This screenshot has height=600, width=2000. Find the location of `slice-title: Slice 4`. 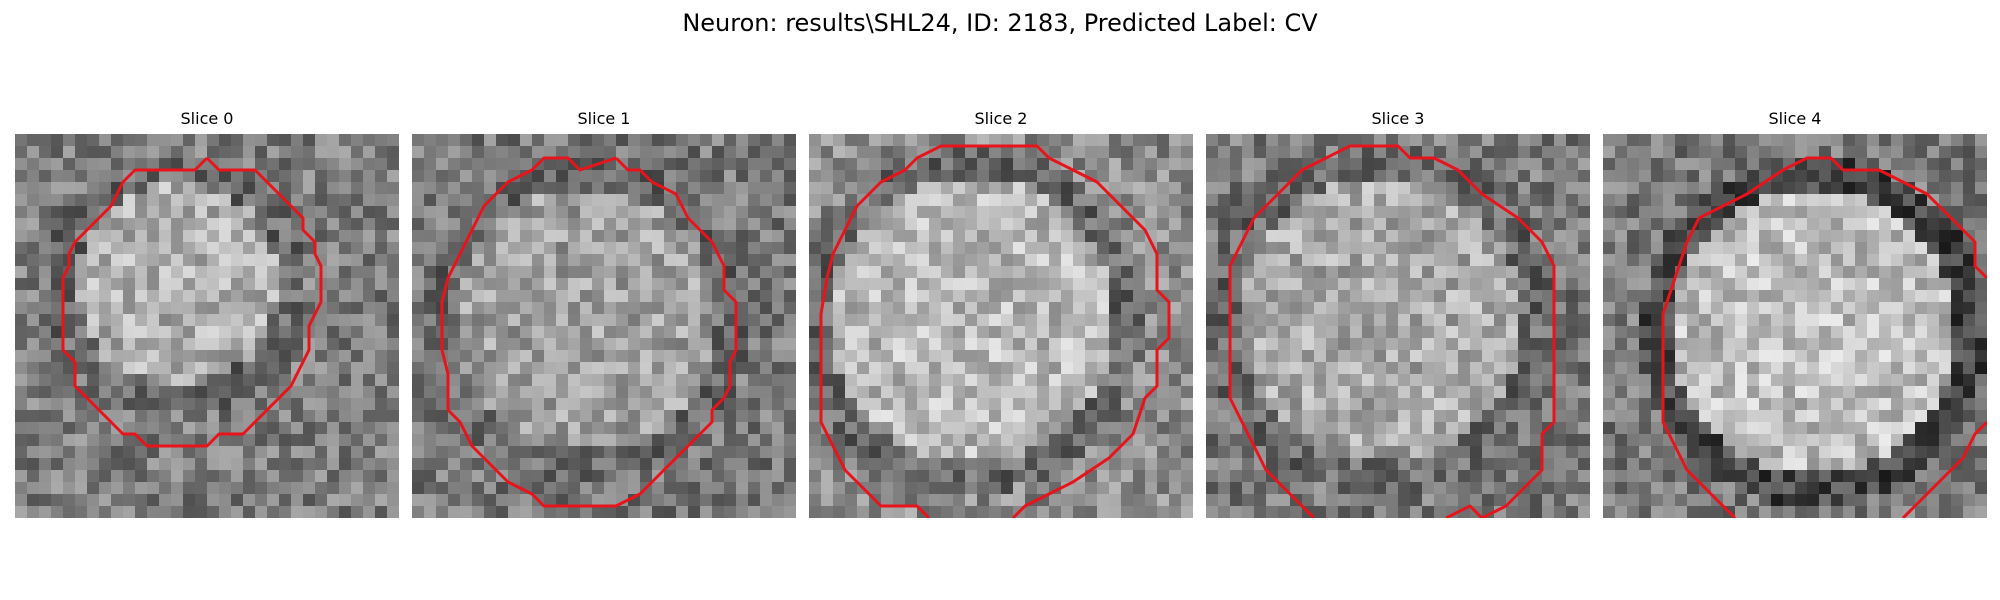

slice-title: Slice 4 is located at coordinates (1795, 118).